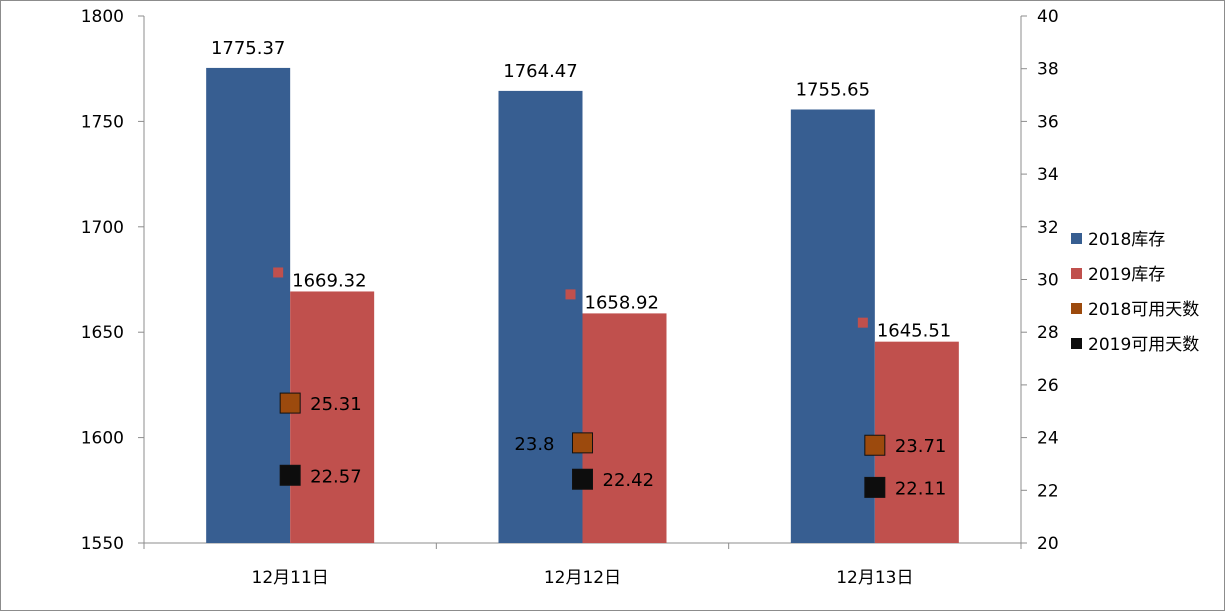  Describe the element at coordinates (102, 544) in the screenshot. I see `y-left-tick-label: 1550` at that location.